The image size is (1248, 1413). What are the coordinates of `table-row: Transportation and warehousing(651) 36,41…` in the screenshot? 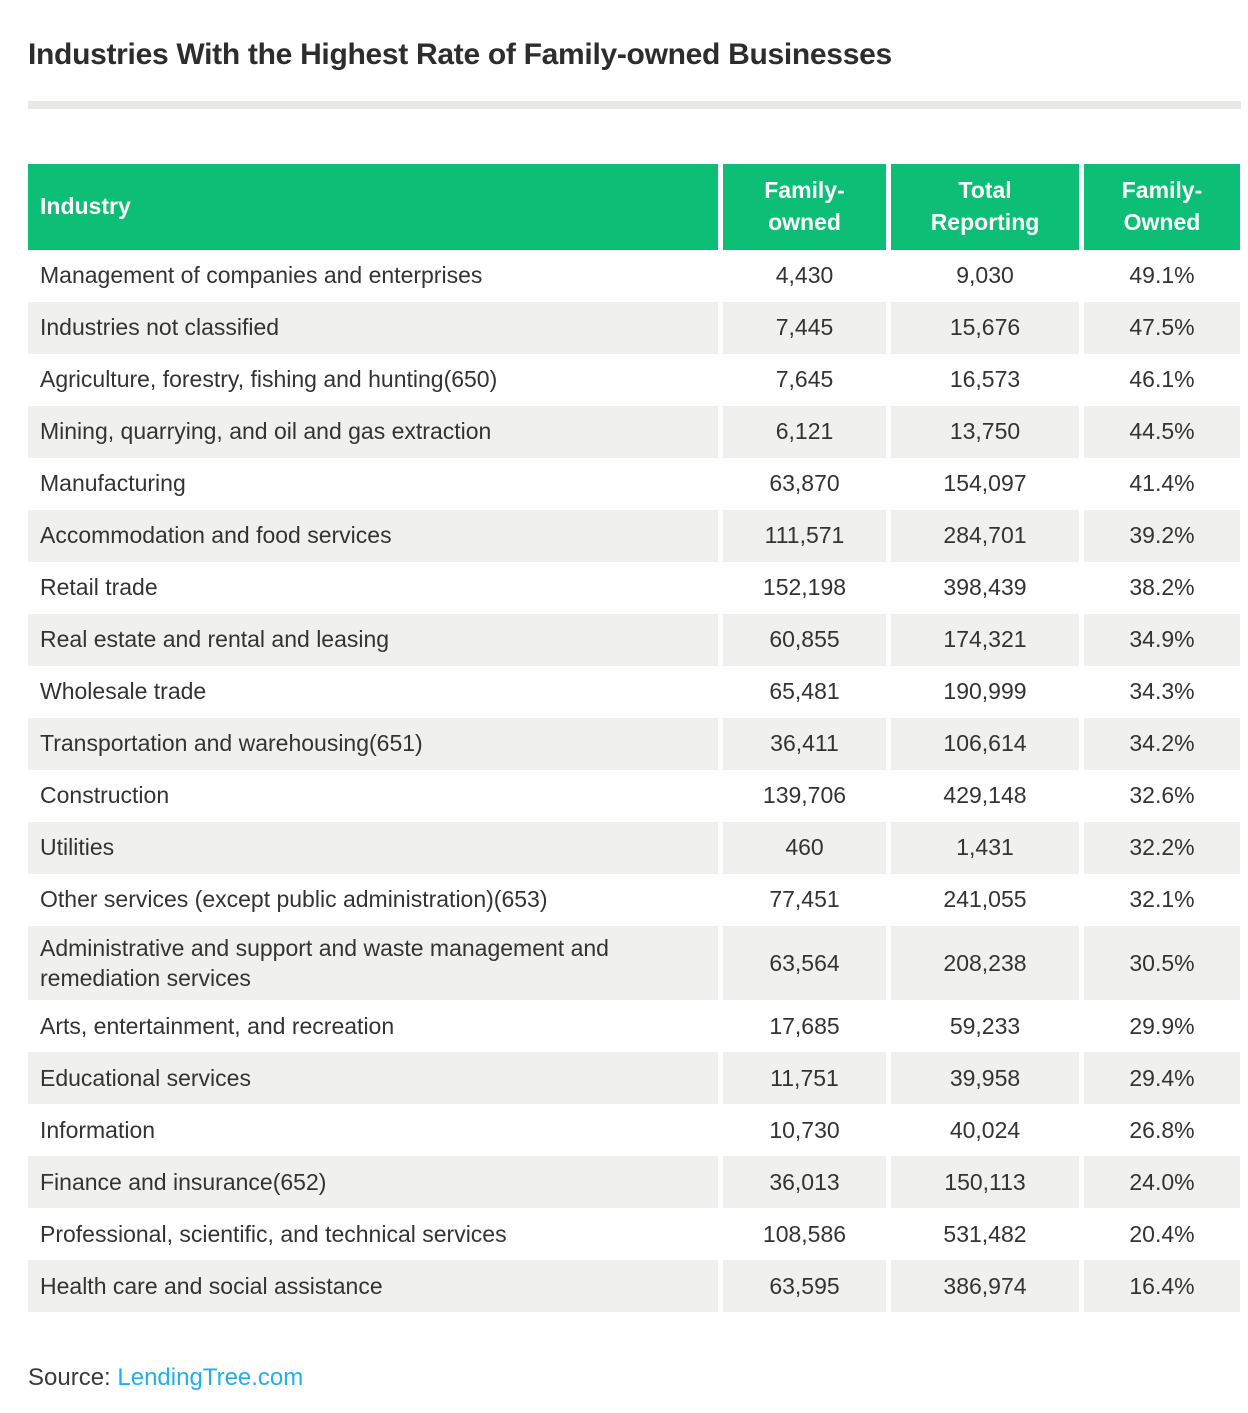 It's located at (634, 743).